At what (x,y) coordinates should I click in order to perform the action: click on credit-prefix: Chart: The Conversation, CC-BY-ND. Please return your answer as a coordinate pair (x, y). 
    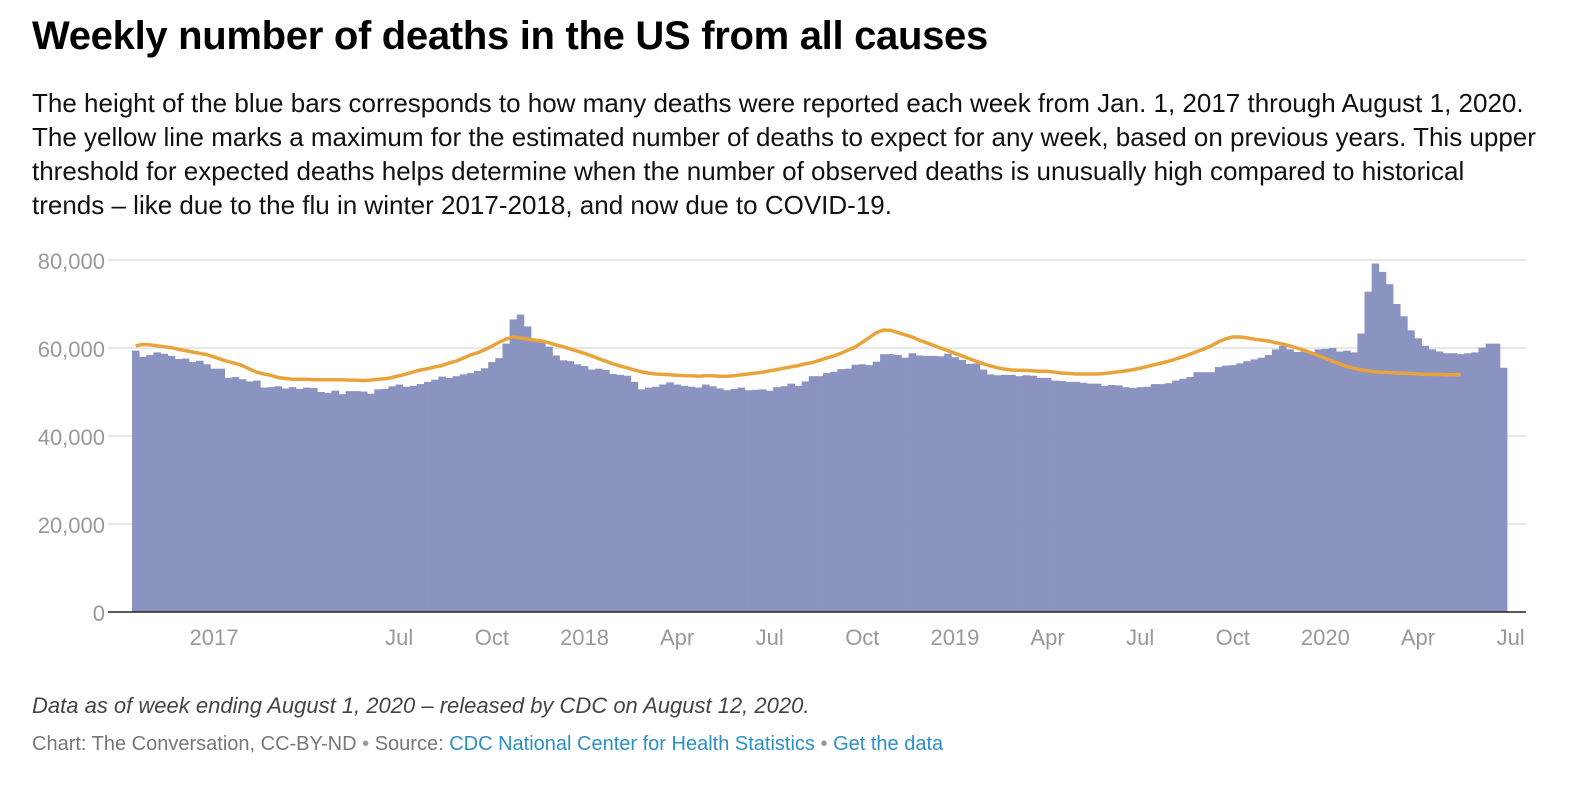
    Looking at the image, I should click on (194, 744).